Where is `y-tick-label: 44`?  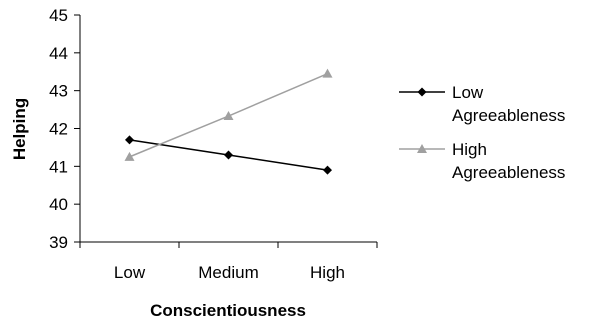
y-tick-label: 44 is located at coordinates (58, 53).